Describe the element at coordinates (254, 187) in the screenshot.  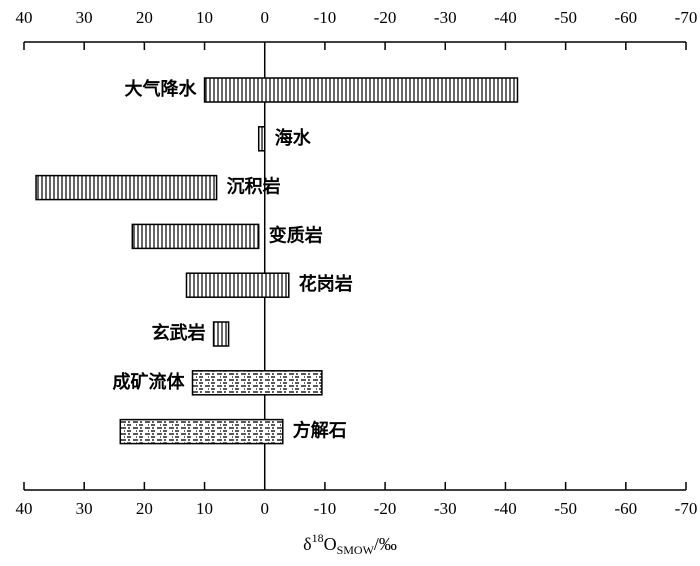
I see `category-label: 沉积岩` at that location.